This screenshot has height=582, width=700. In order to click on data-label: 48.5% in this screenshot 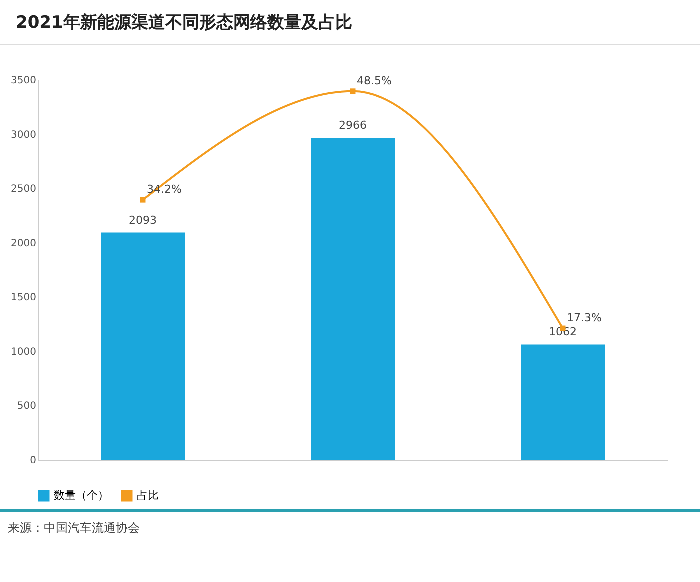, I will do `click(374, 81)`.